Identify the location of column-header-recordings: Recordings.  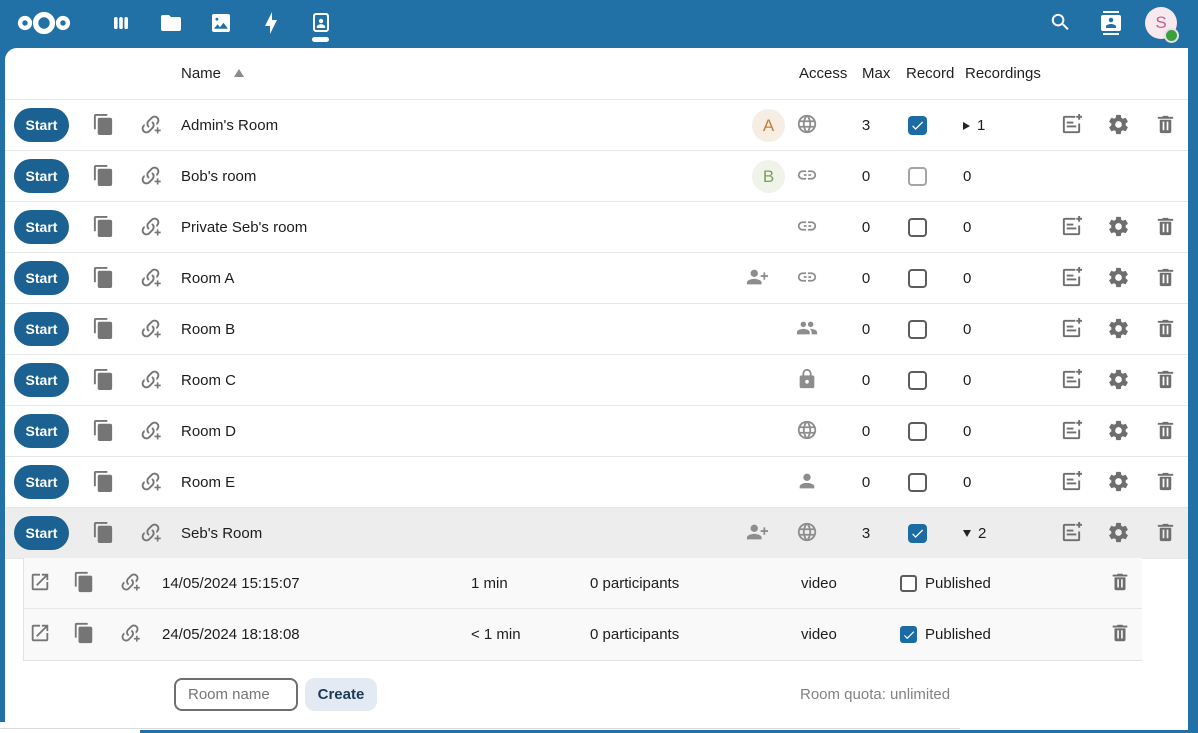
(1003, 73).